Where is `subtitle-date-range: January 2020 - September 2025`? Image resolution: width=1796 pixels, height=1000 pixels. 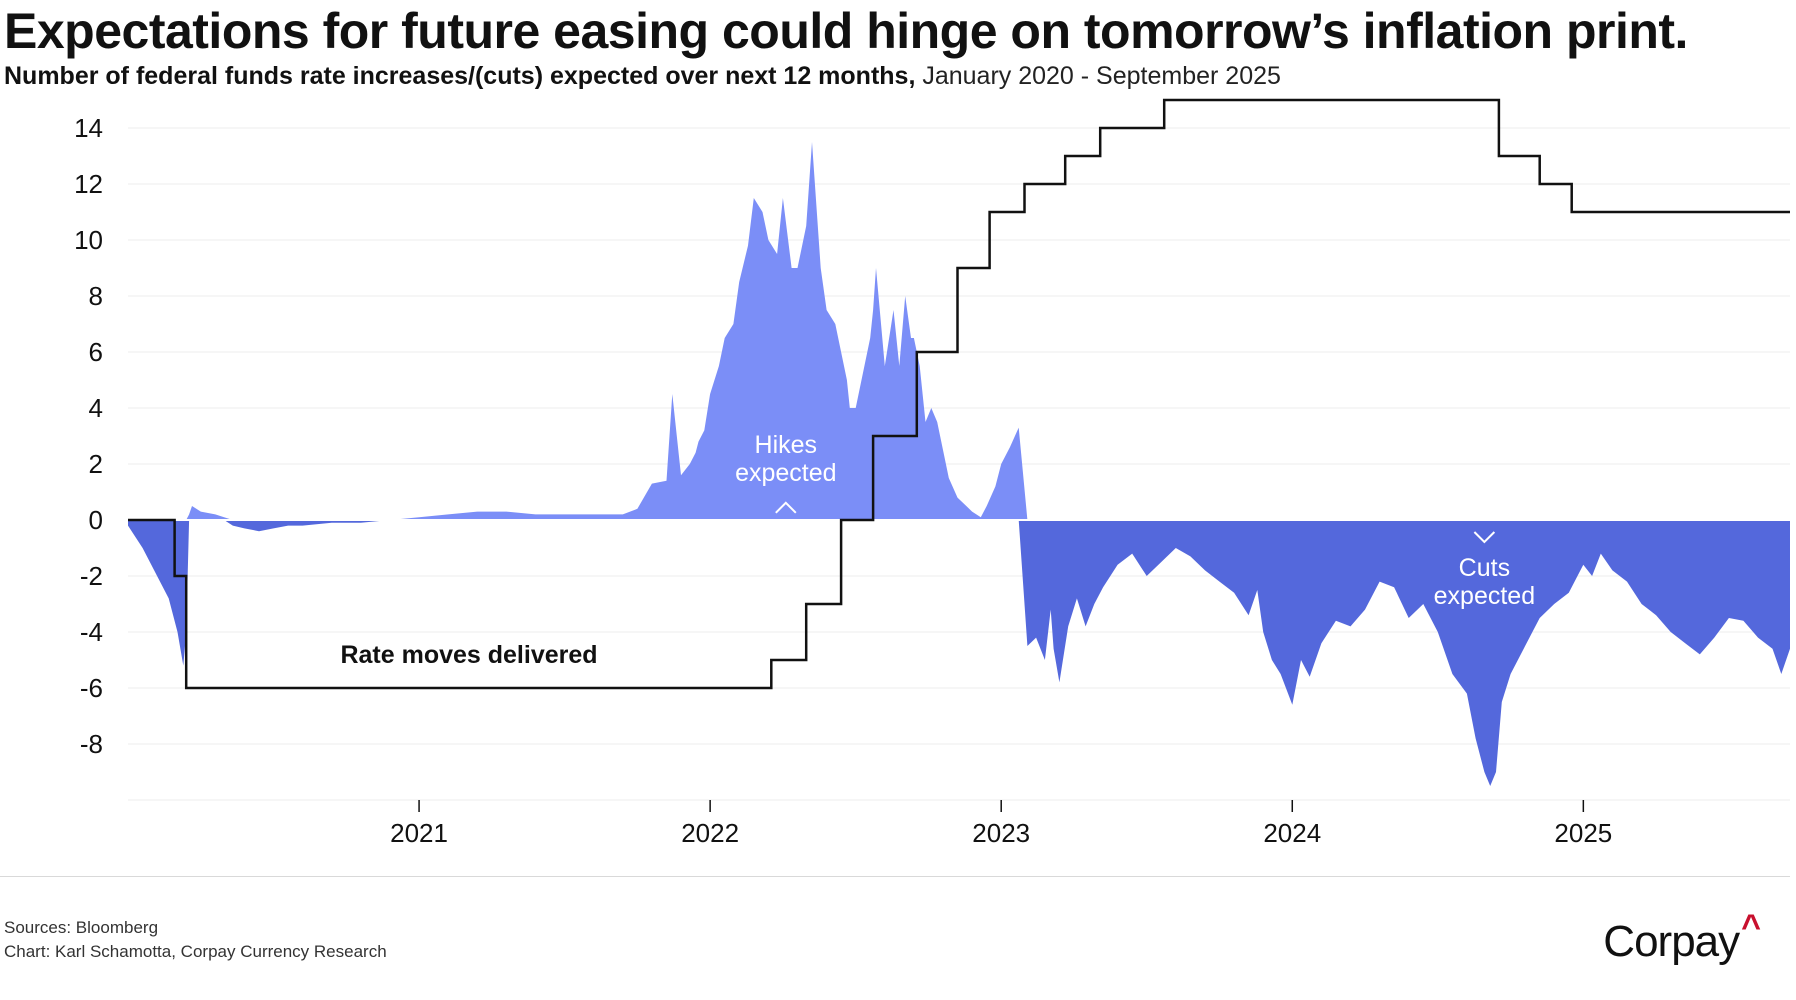
subtitle-date-range: January 2020 - September 2025 is located at coordinates (1098, 76).